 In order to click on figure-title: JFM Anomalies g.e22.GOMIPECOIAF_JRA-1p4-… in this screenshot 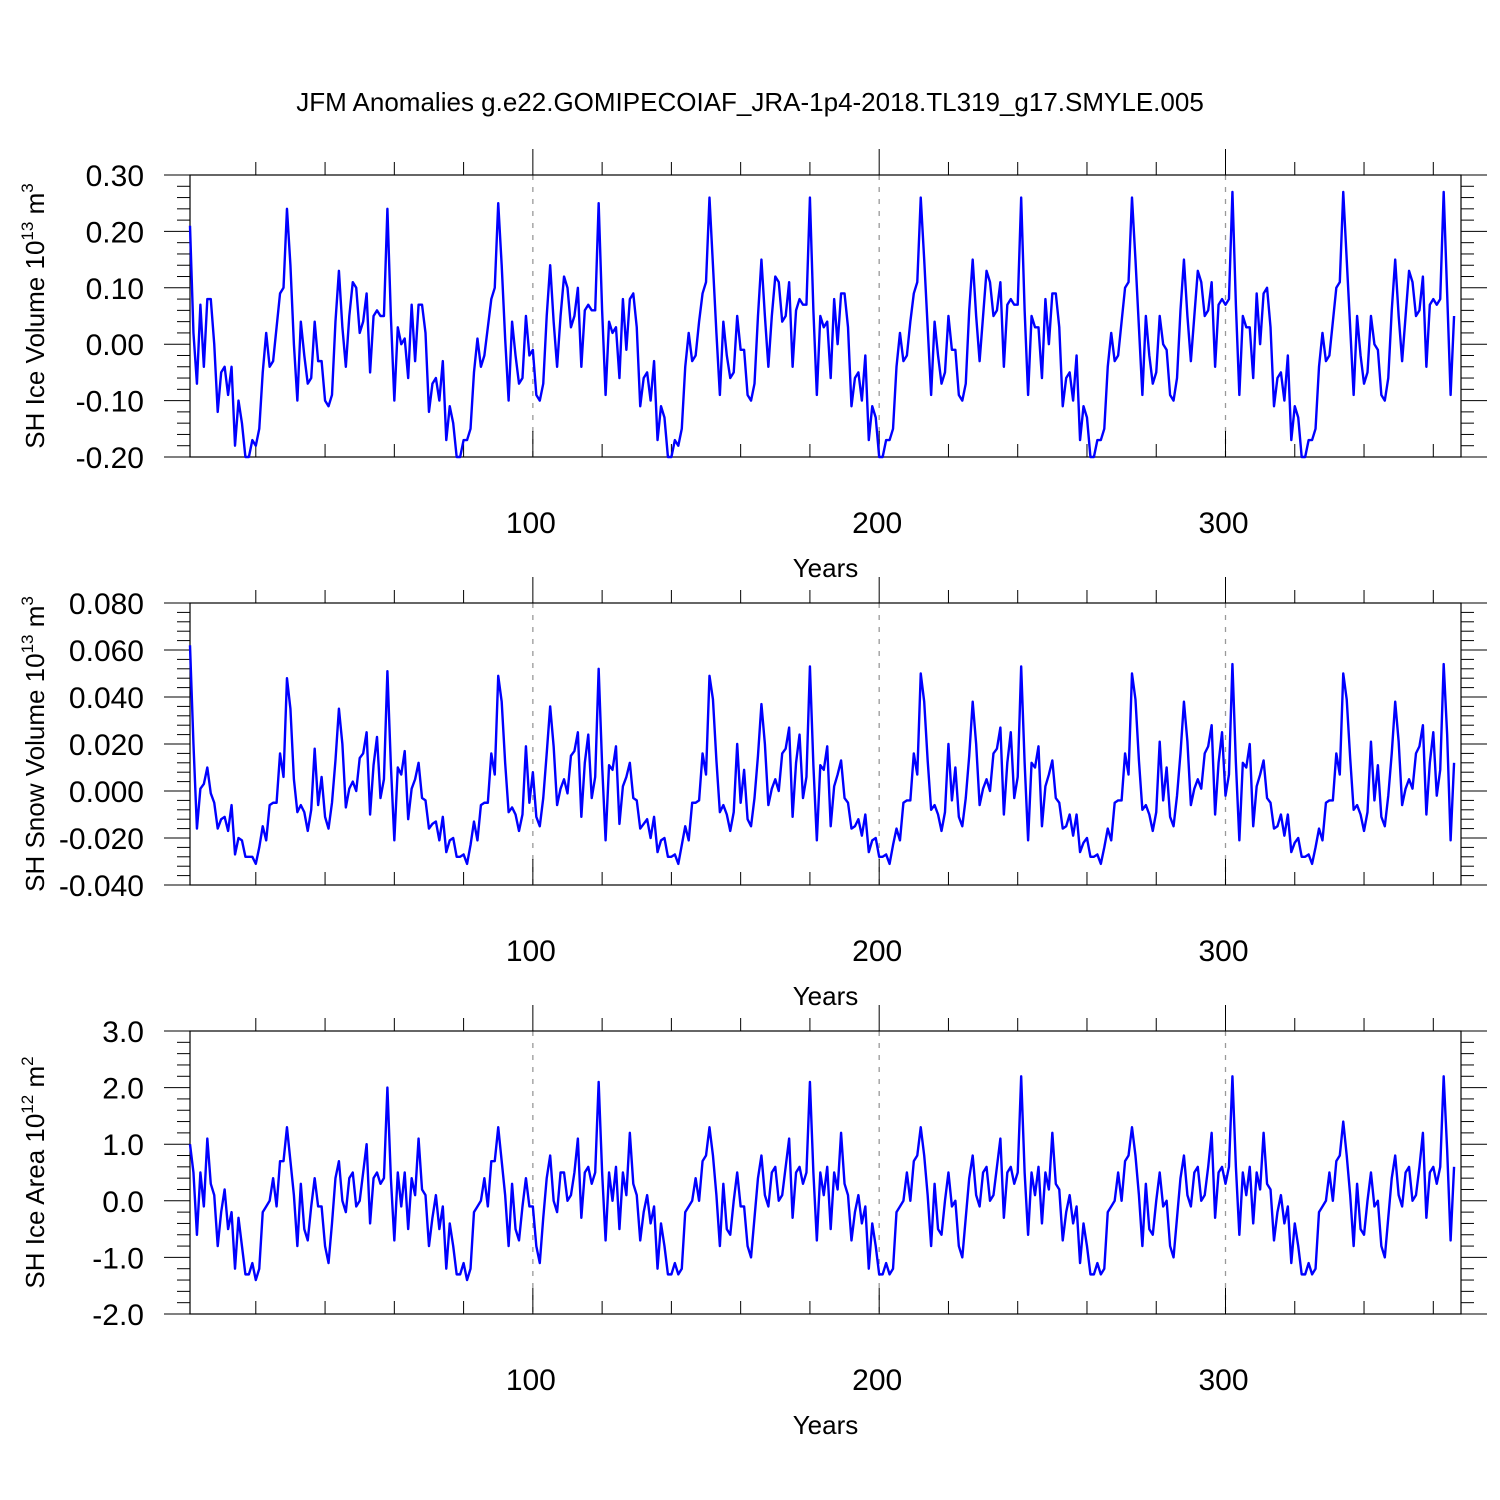, I will do `click(750, 102)`.